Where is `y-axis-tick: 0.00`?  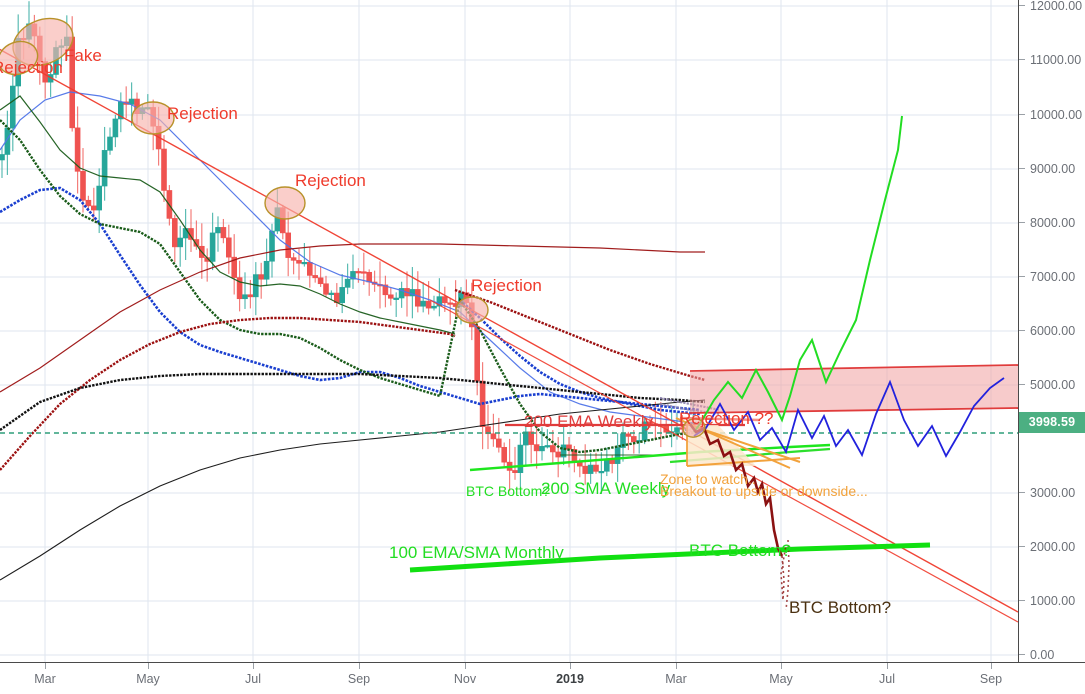
y-axis-tick: 0.00 is located at coordinates (1052, 655).